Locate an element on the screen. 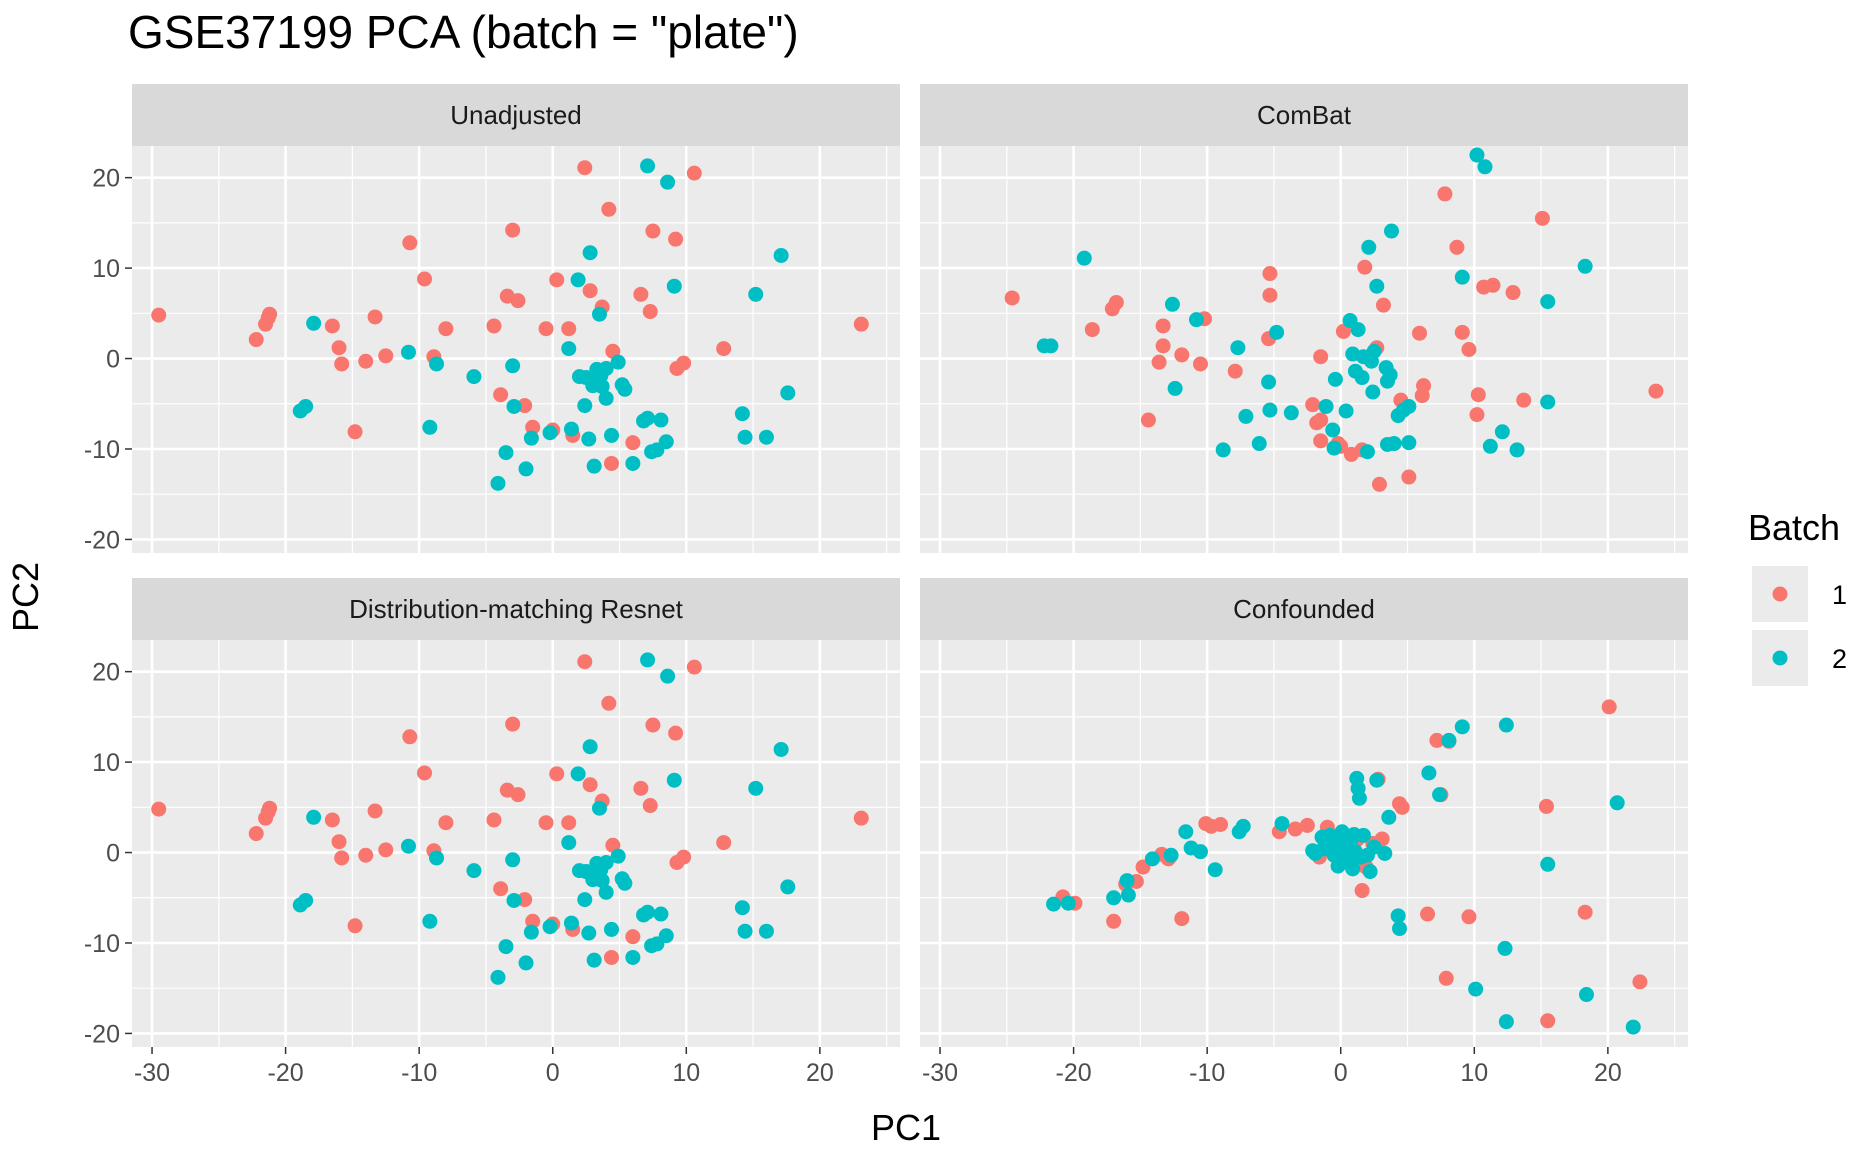 The height and width of the screenshot is (1170, 1858). y-tick-label: 0 is located at coordinates (113, 360).